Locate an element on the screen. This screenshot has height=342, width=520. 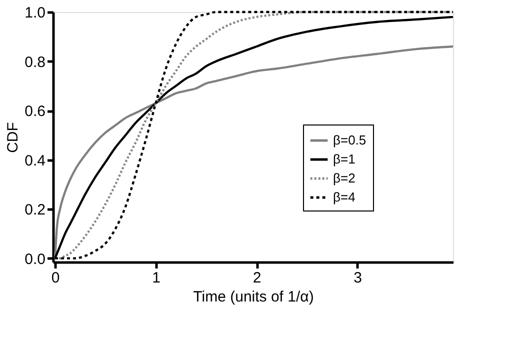
legend-label: β=0.5 is located at coordinates (349, 140).